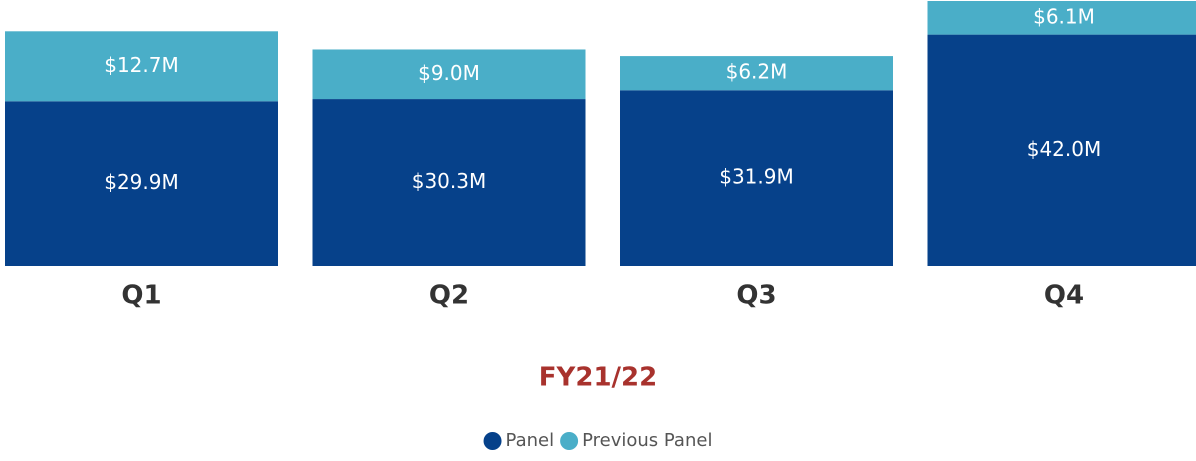 This screenshot has height=461, width=1196. What do you see at coordinates (1064, 296) in the screenshot?
I see `x-tick-label: Q4` at bounding box center [1064, 296].